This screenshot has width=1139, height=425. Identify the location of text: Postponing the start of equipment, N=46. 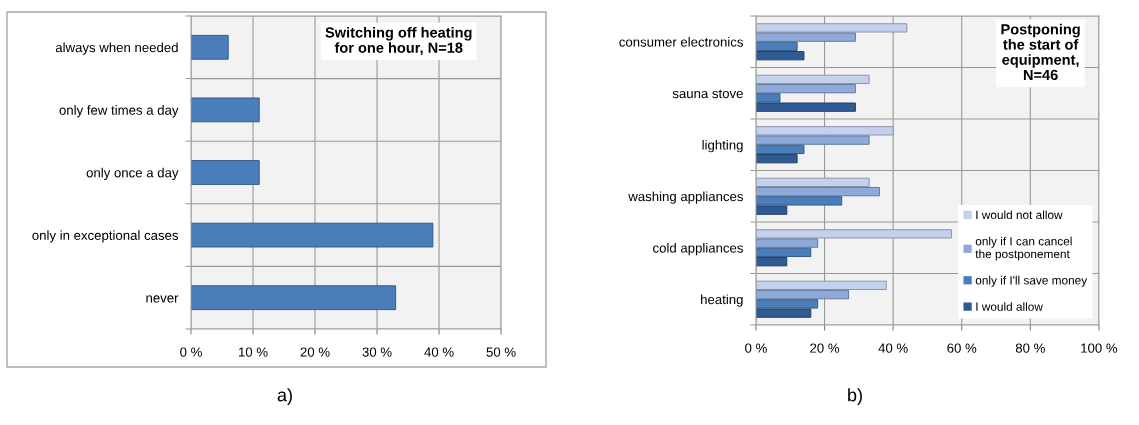
(1040, 52).